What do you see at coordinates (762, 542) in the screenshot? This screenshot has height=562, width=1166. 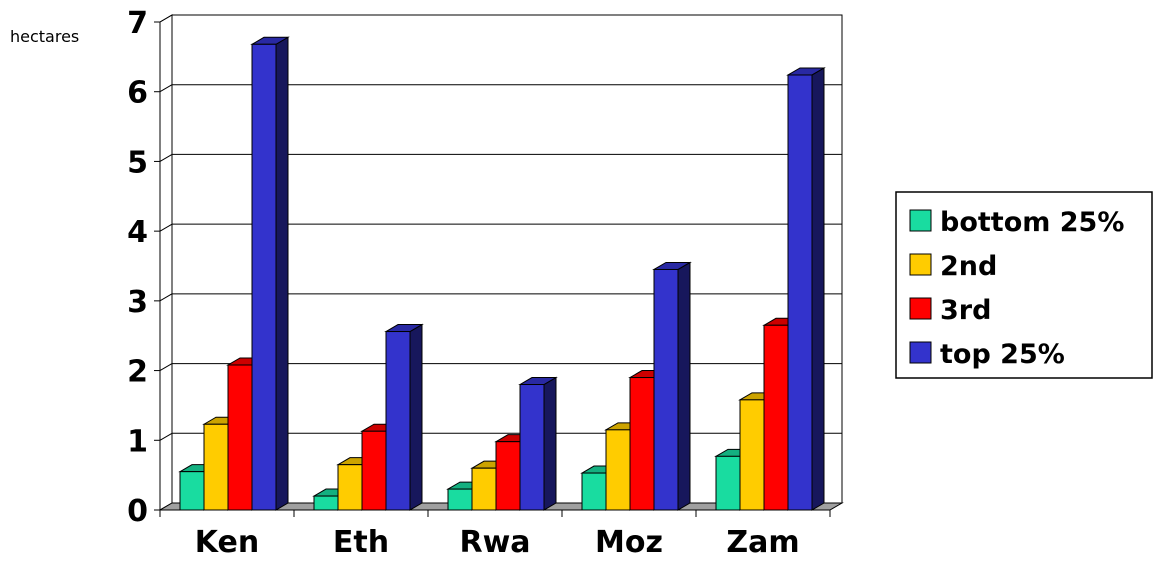 I see `x-tick-label: Zam` at bounding box center [762, 542].